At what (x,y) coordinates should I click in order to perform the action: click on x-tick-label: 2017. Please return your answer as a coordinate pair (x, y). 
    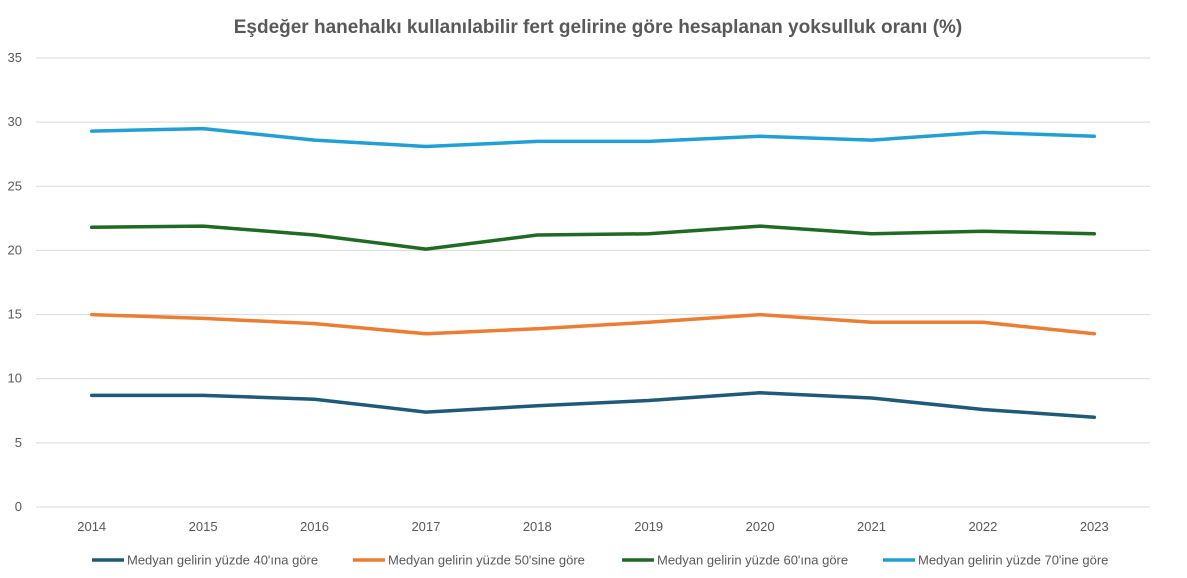
    Looking at the image, I should click on (425, 526).